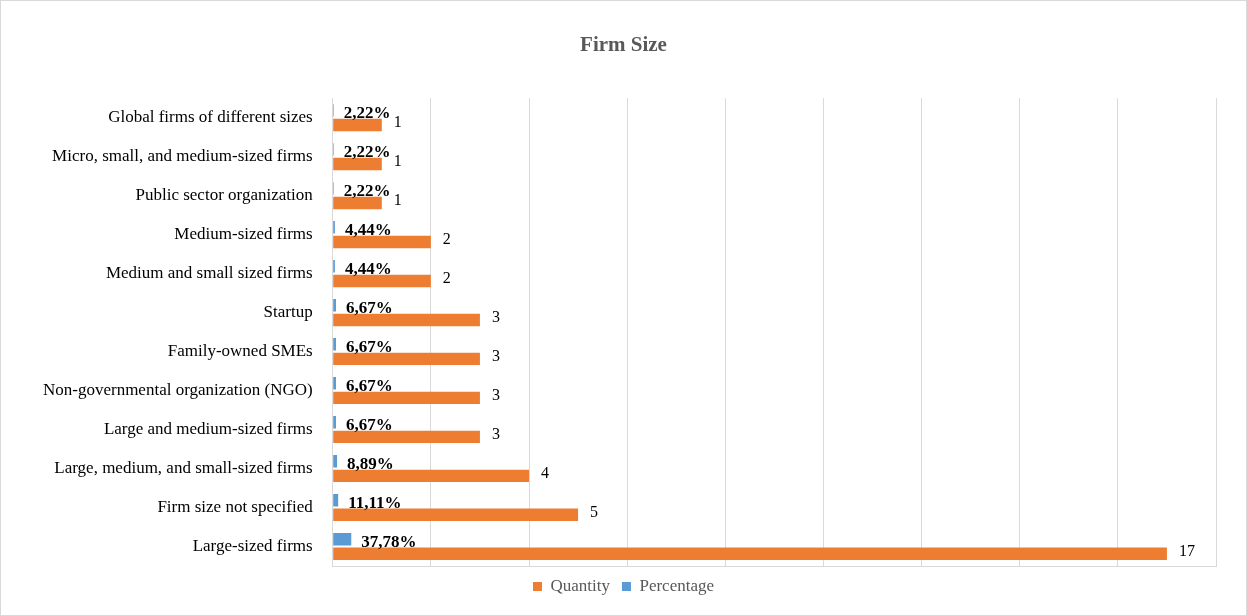 This screenshot has height=616, width=1247. Describe the element at coordinates (1186, 551) in the screenshot. I see `data-label: 17` at that location.